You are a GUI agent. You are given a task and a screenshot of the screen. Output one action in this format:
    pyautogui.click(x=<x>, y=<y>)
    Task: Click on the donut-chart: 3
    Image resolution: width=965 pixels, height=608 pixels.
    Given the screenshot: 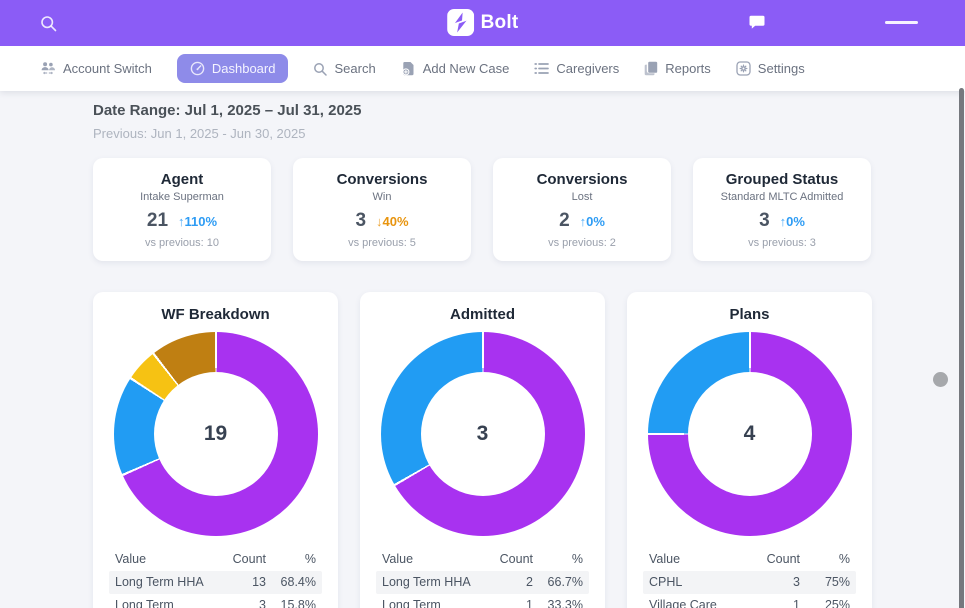 What is the action you would take?
    pyautogui.click(x=482, y=434)
    